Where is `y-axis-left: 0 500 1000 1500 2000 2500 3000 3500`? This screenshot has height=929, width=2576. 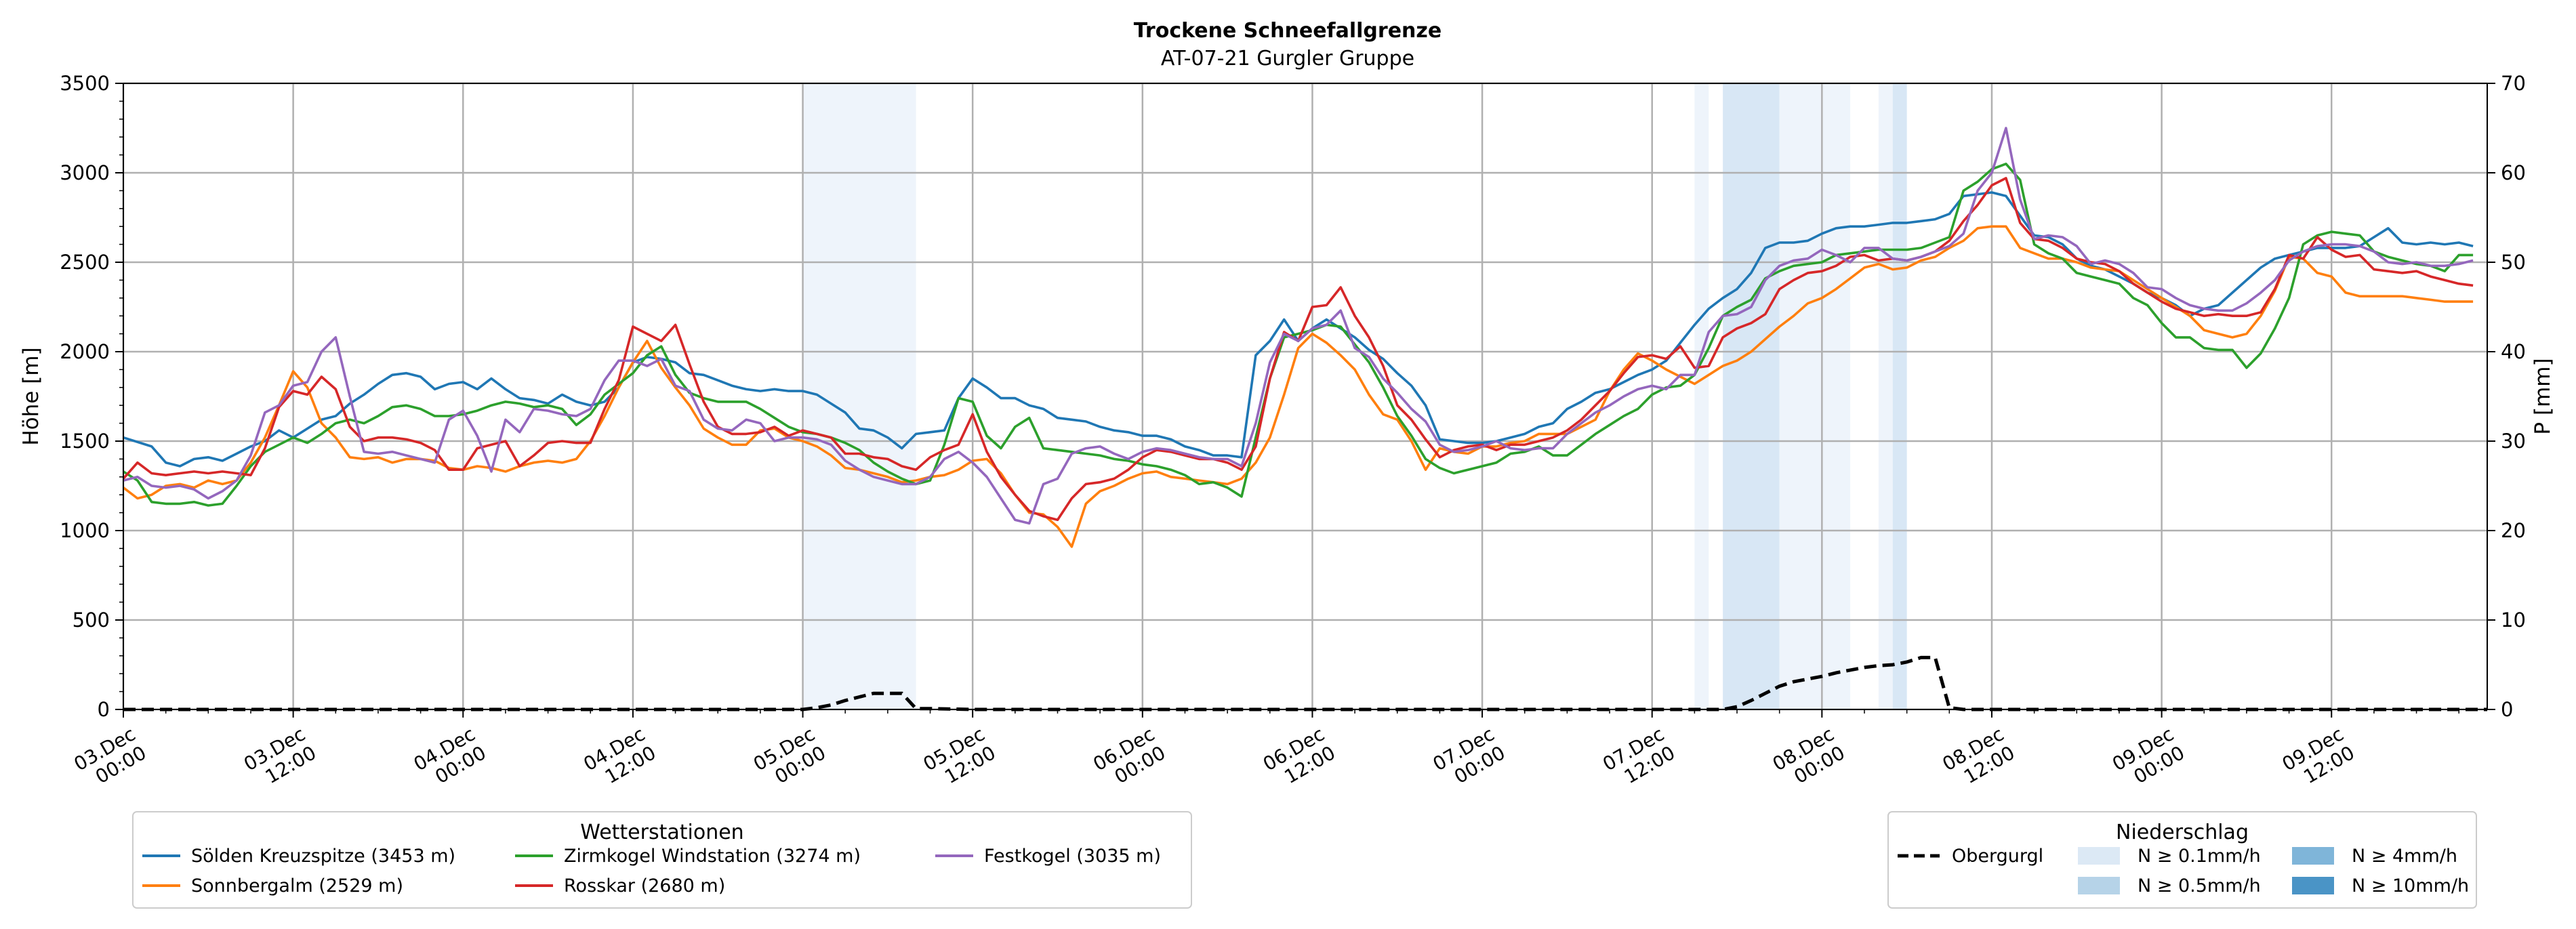 y-axis-left: 0 500 1000 1500 2000 2500 3000 3500 is located at coordinates (91, 396).